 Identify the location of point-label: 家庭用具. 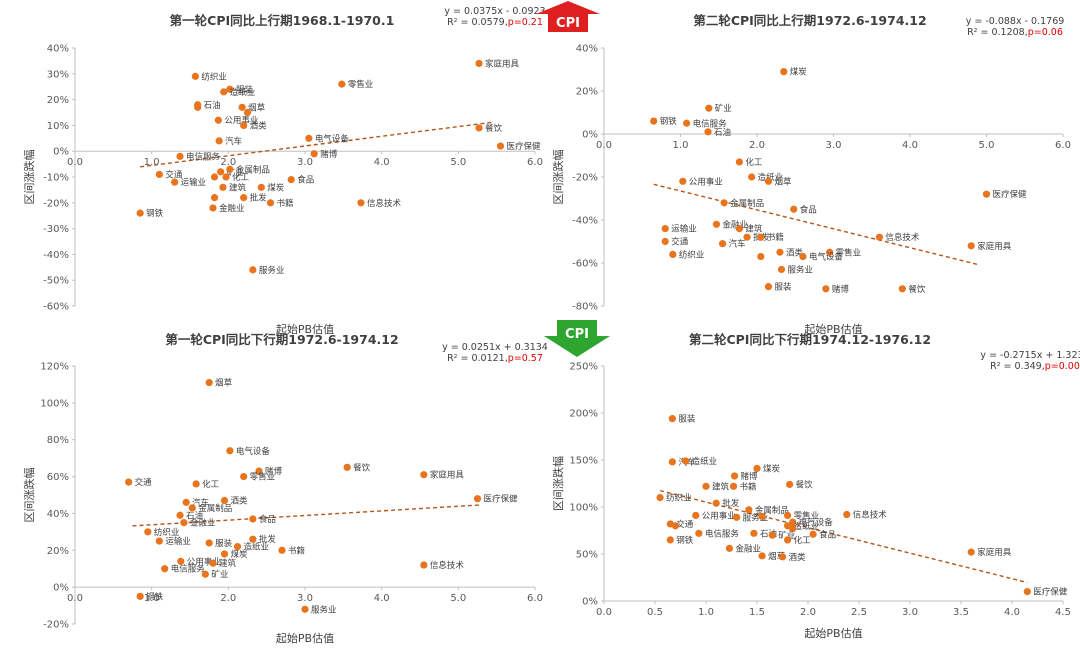
(447, 475).